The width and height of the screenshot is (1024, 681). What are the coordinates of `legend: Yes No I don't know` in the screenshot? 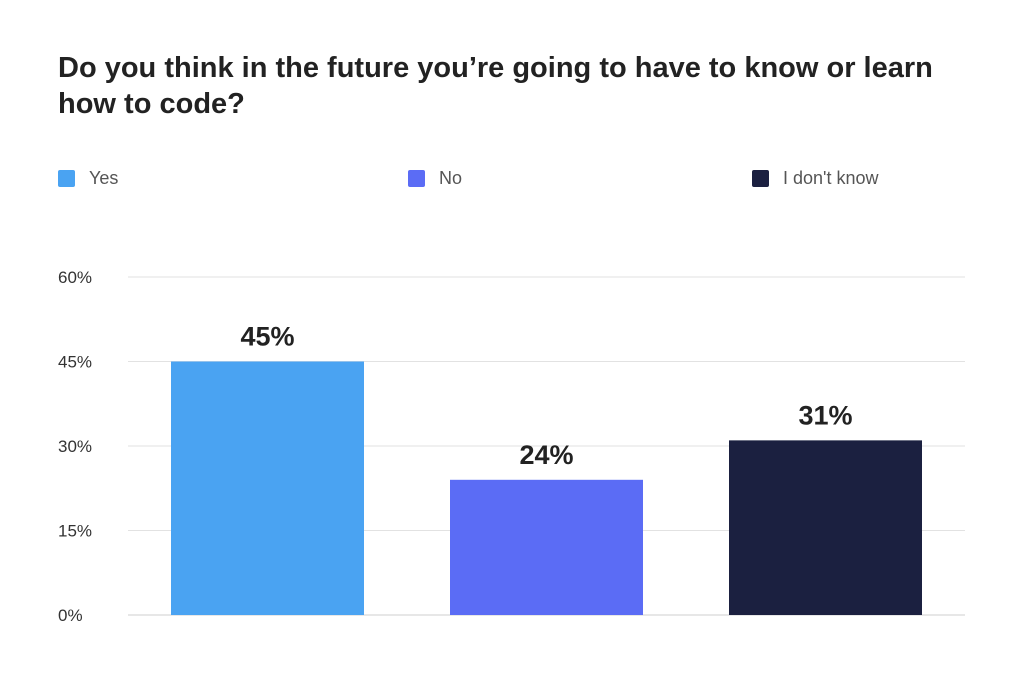 It's located at (512, 180).